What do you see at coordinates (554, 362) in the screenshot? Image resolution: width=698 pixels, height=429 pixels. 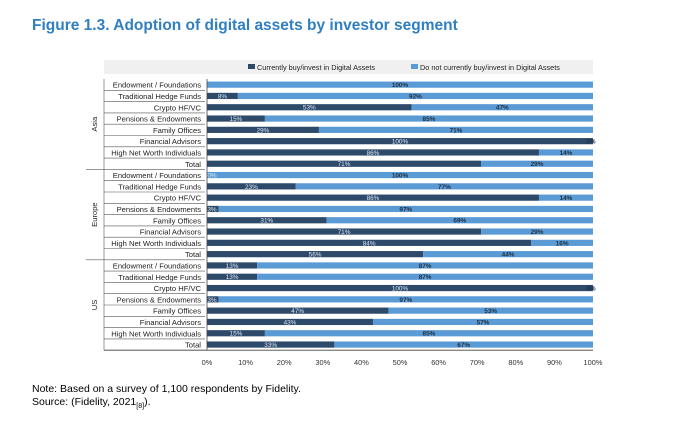 I see `x-tick-label: 90%` at bounding box center [554, 362].